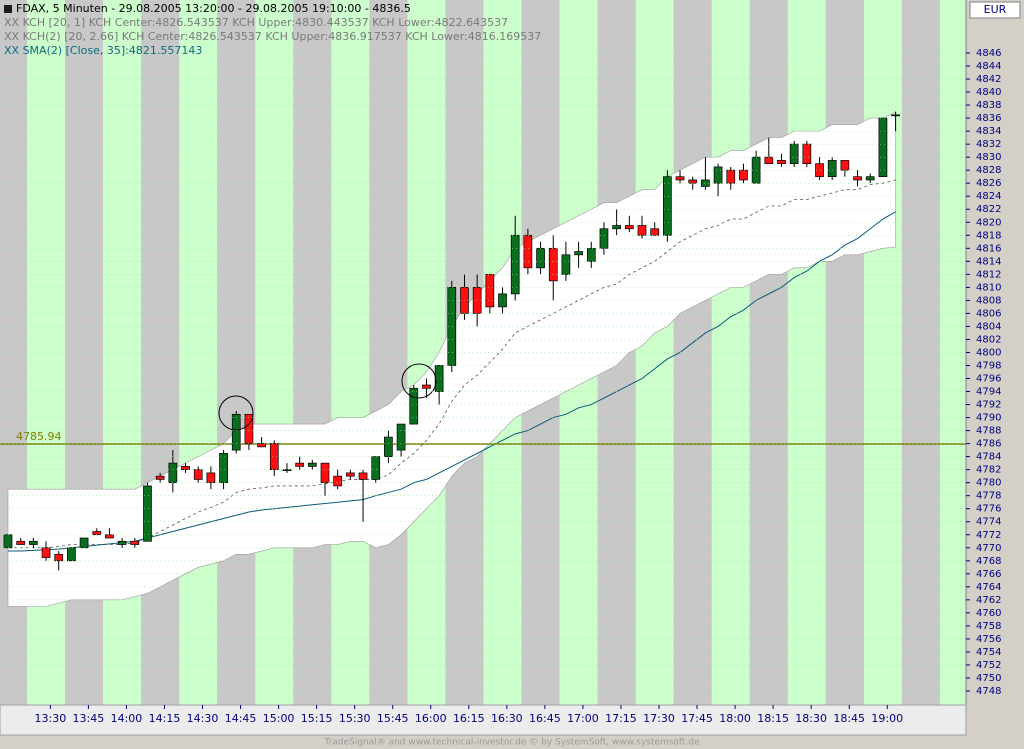 Image resolution: width=1024 pixels, height=749 pixels. Describe the element at coordinates (988, 248) in the screenshot. I see `y-tick-label: 4816` at that location.